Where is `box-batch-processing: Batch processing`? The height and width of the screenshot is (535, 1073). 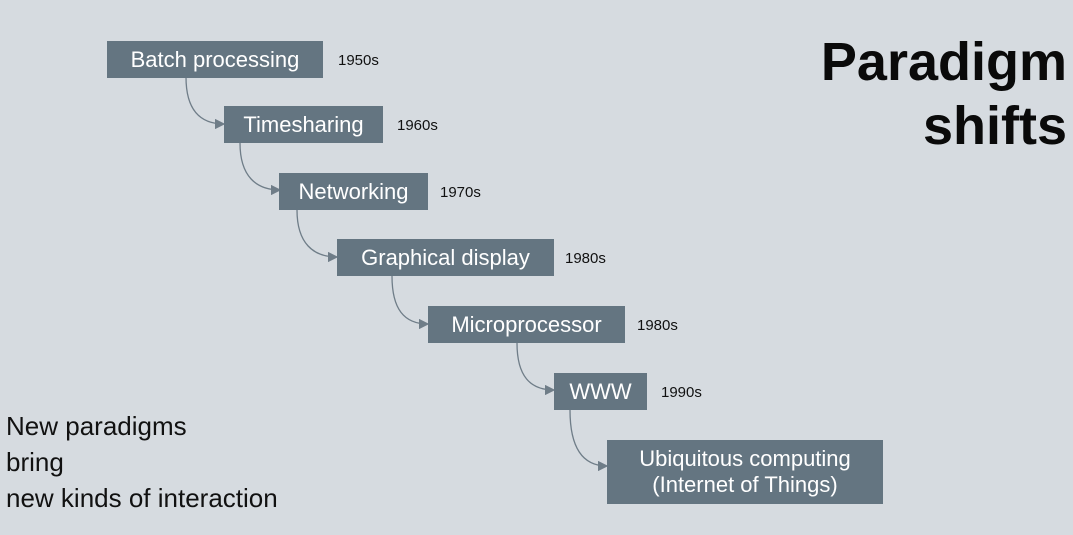
box-batch-processing: Batch processing is located at coordinates (215, 59).